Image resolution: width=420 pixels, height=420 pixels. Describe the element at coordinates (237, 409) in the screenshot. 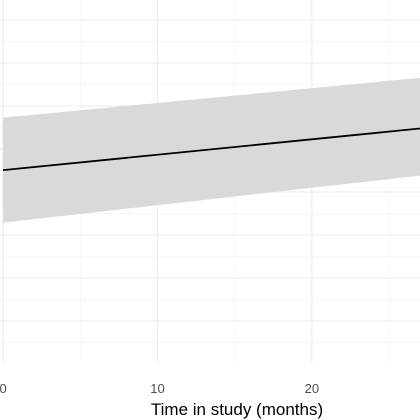

I see `x-axis-title: Time in study (months)` at that location.